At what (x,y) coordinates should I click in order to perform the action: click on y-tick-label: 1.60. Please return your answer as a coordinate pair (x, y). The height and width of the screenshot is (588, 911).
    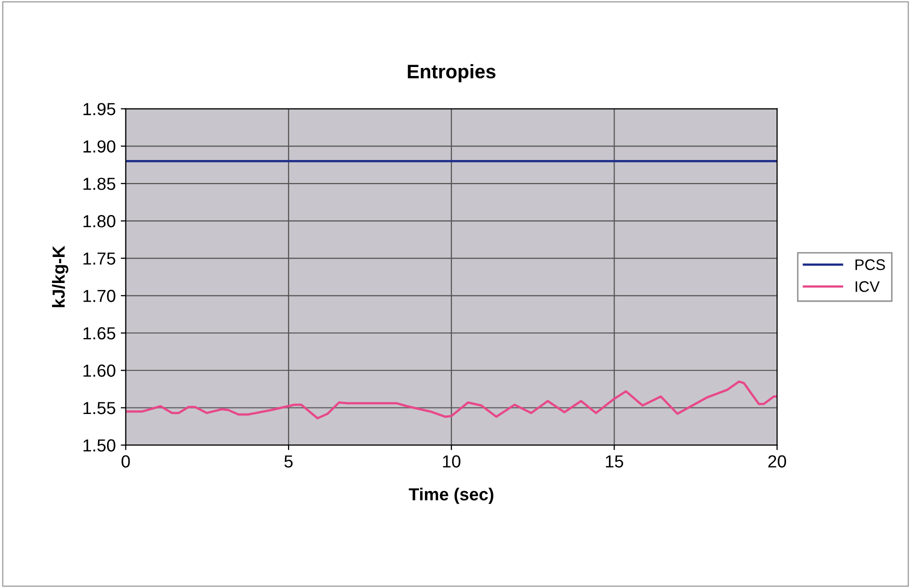
    Looking at the image, I should click on (100, 370).